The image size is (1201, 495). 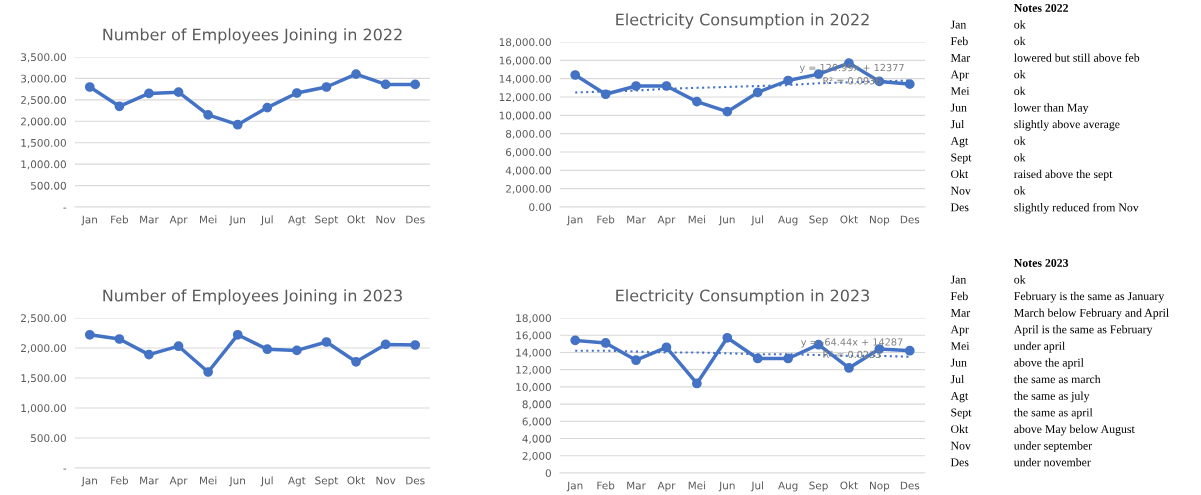 I want to click on y-tick-label: 0, so click(x=548, y=473).